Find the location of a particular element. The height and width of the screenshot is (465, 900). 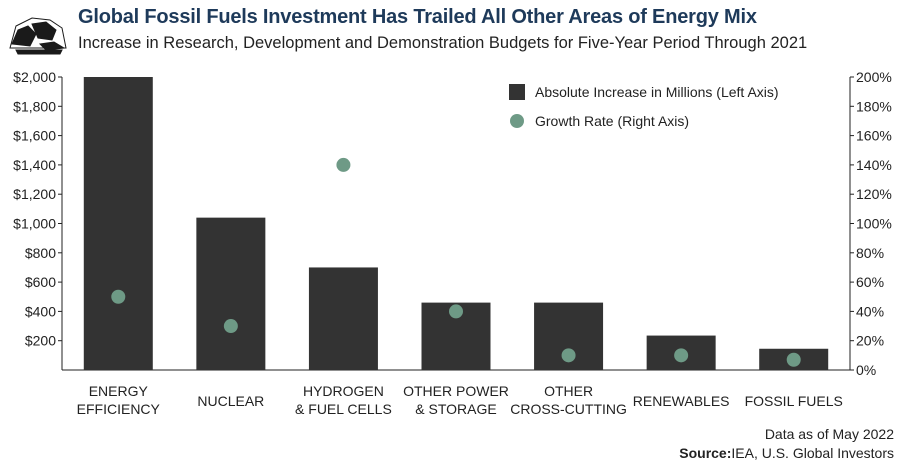

x-axis-category-label: NUCLEAR is located at coordinates (230, 401).